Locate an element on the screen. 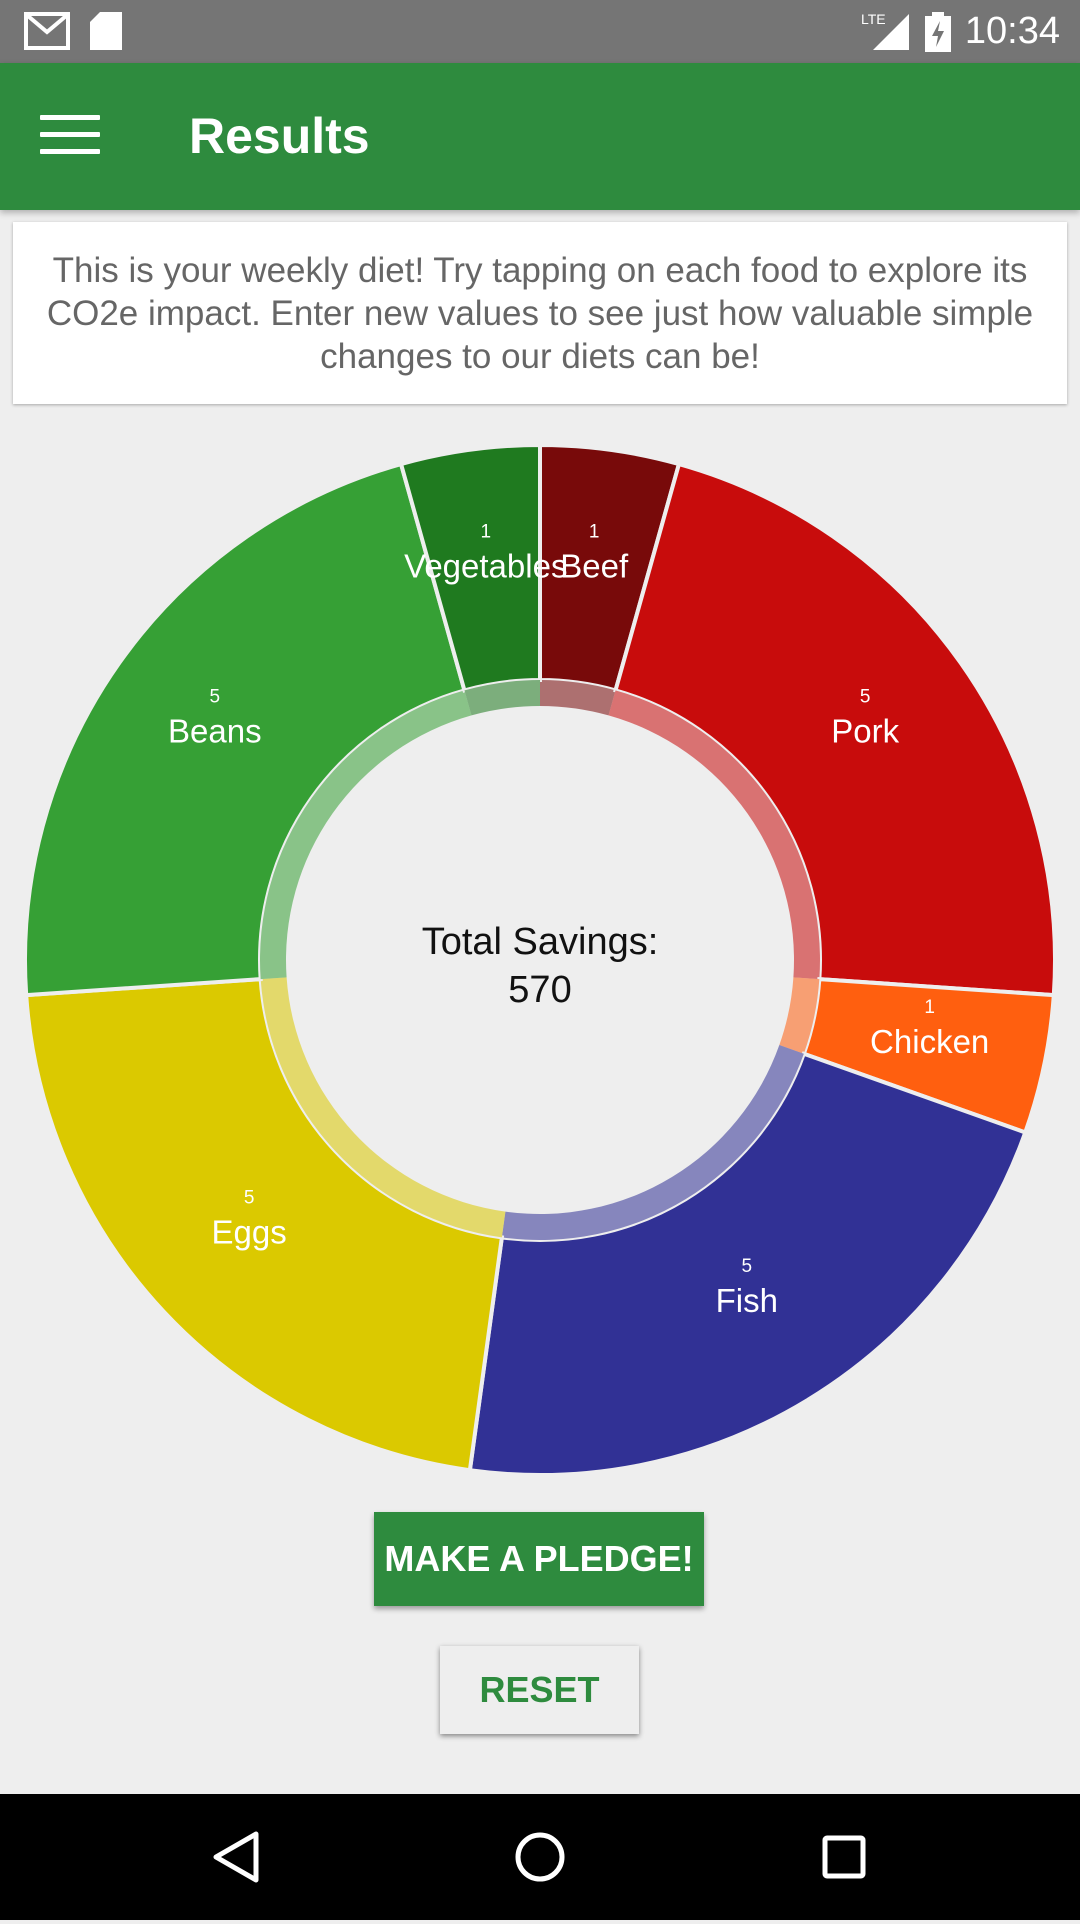 This screenshot has width=1080, height=1924. slice-beef-value-label: 1 is located at coordinates (594, 532).